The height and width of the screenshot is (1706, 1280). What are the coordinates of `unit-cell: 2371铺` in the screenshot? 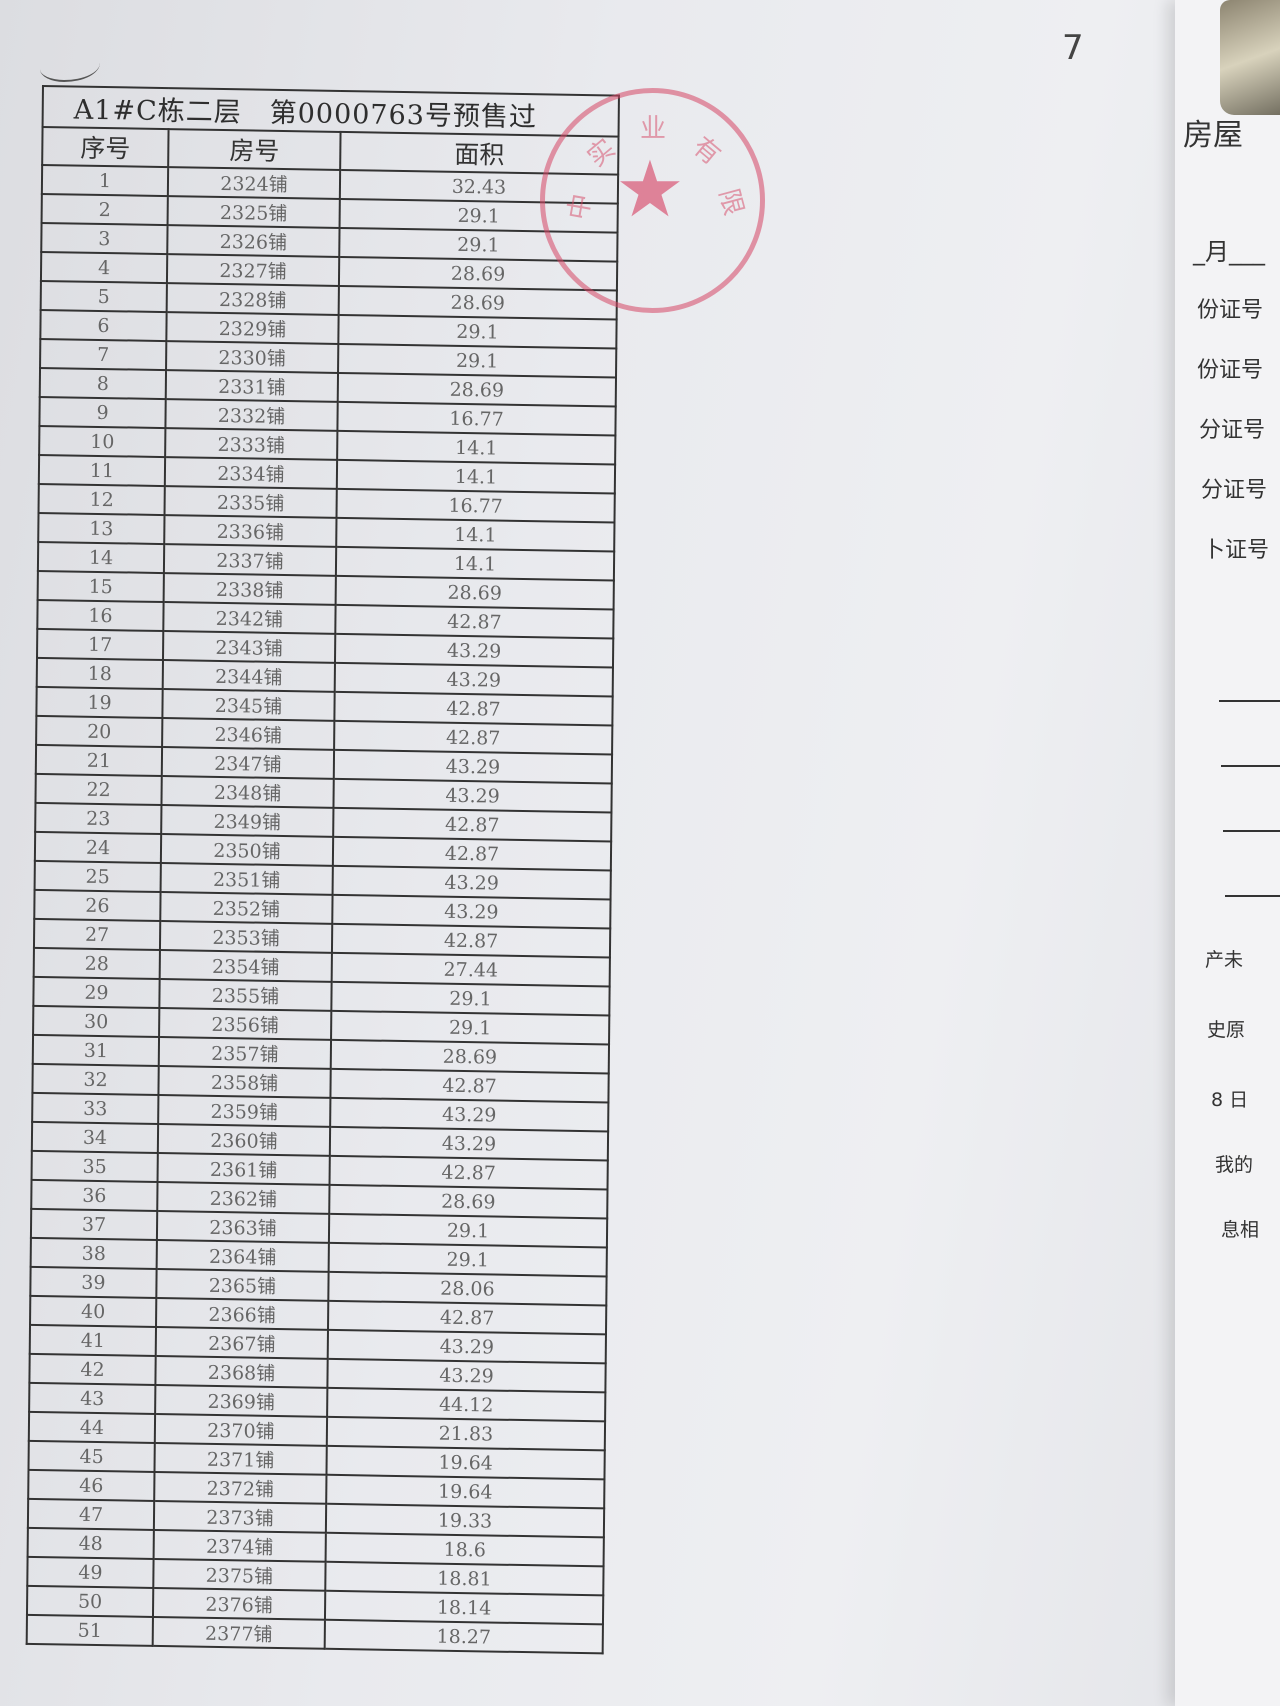 It's located at (240, 1458).